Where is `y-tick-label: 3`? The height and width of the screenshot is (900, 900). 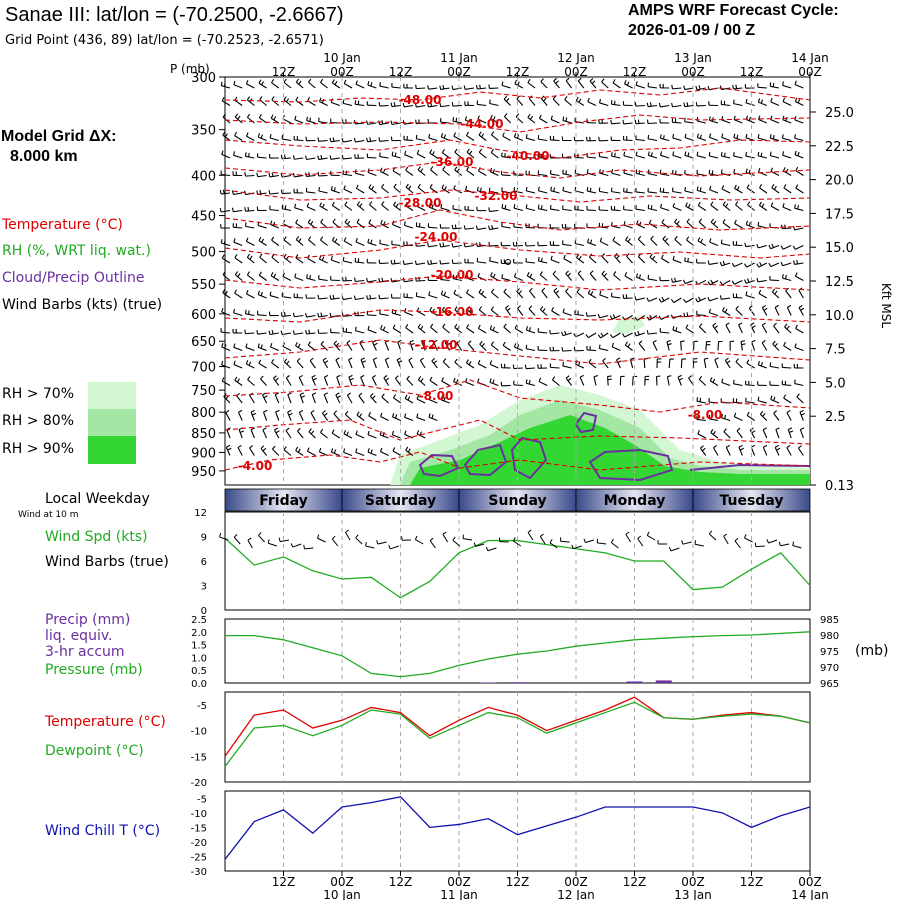 y-tick-label: 3 is located at coordinates (204, 587).